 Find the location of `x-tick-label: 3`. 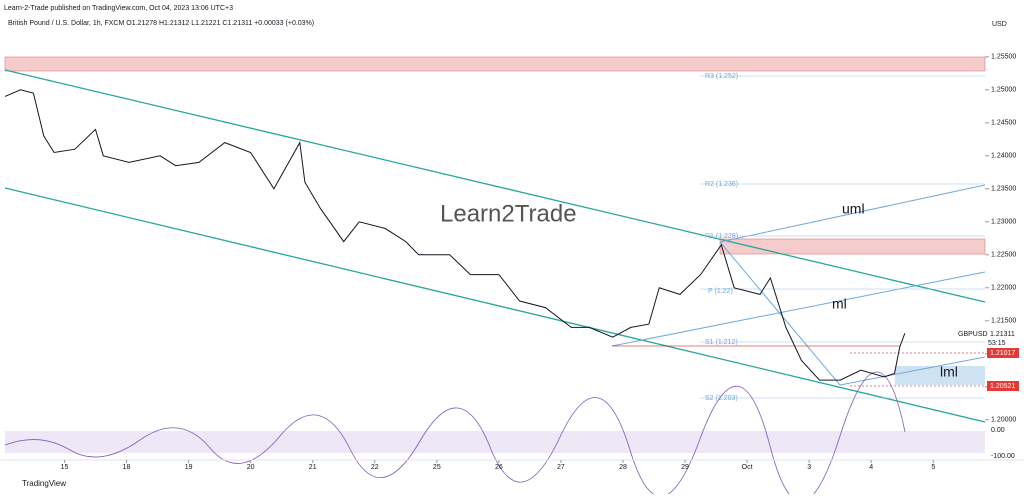

x-tick-label: 3 is located at coordinates (809, 467).